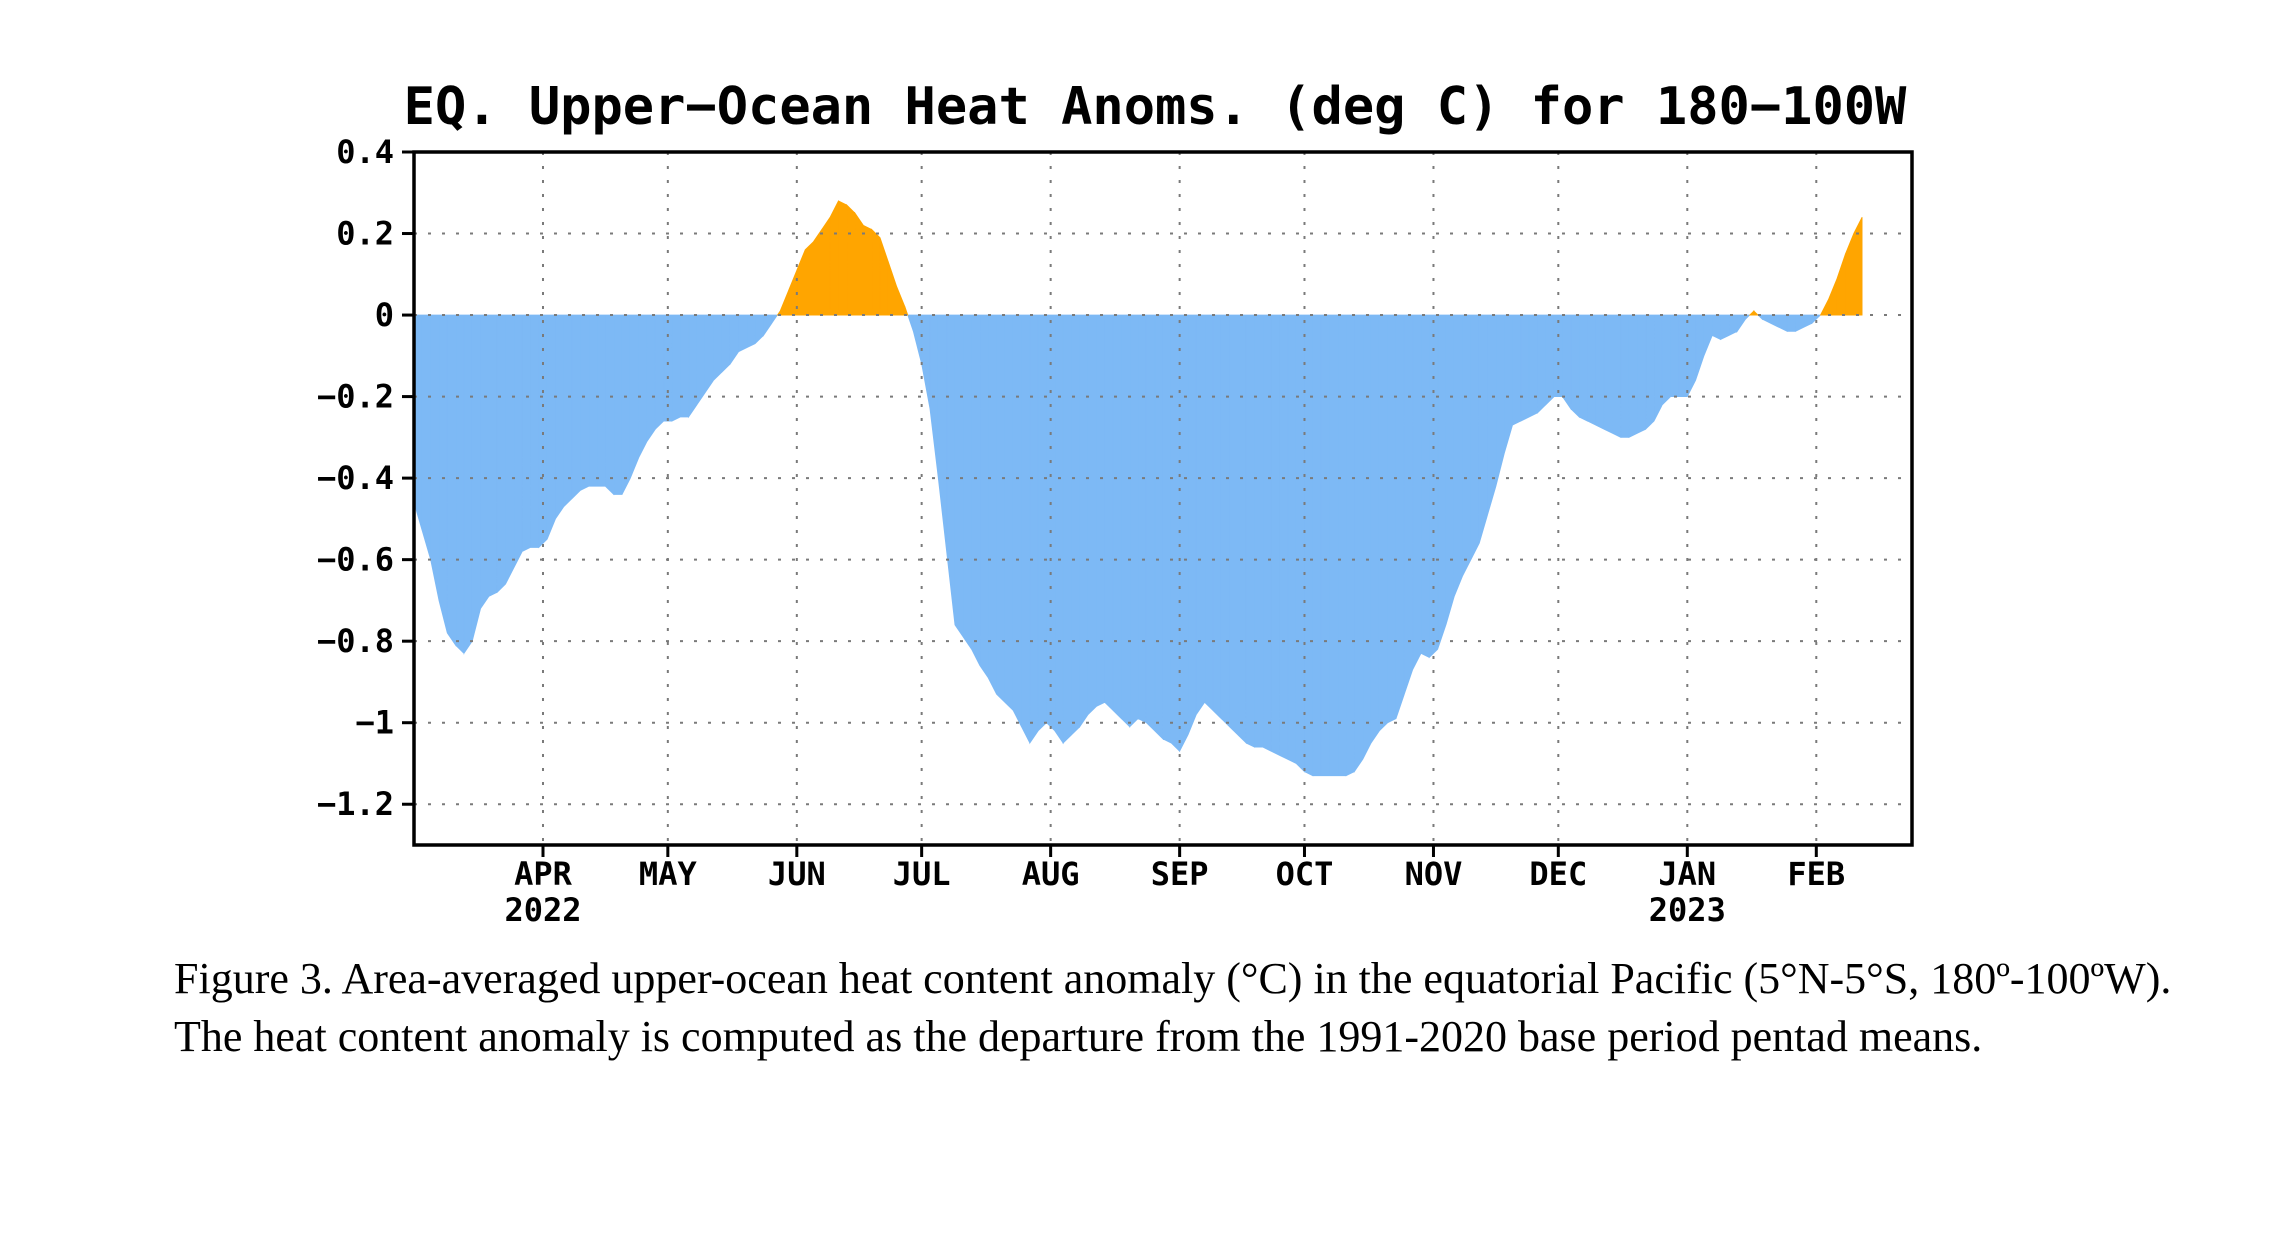 The height and width of the screenshot is (1237, 2295). I want to click on month-label: APR, so click(543, 874).